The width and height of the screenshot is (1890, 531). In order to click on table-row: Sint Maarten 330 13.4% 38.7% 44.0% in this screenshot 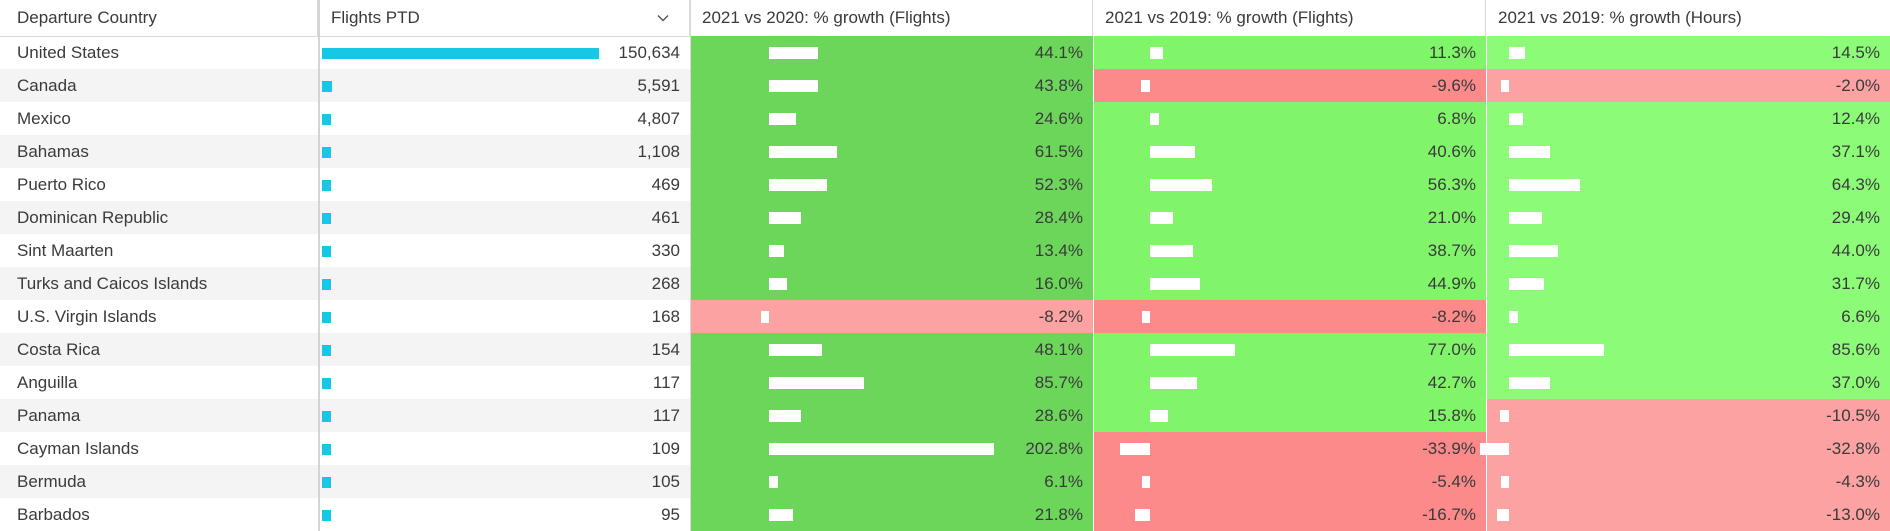, I will do `click(945, 250)`.